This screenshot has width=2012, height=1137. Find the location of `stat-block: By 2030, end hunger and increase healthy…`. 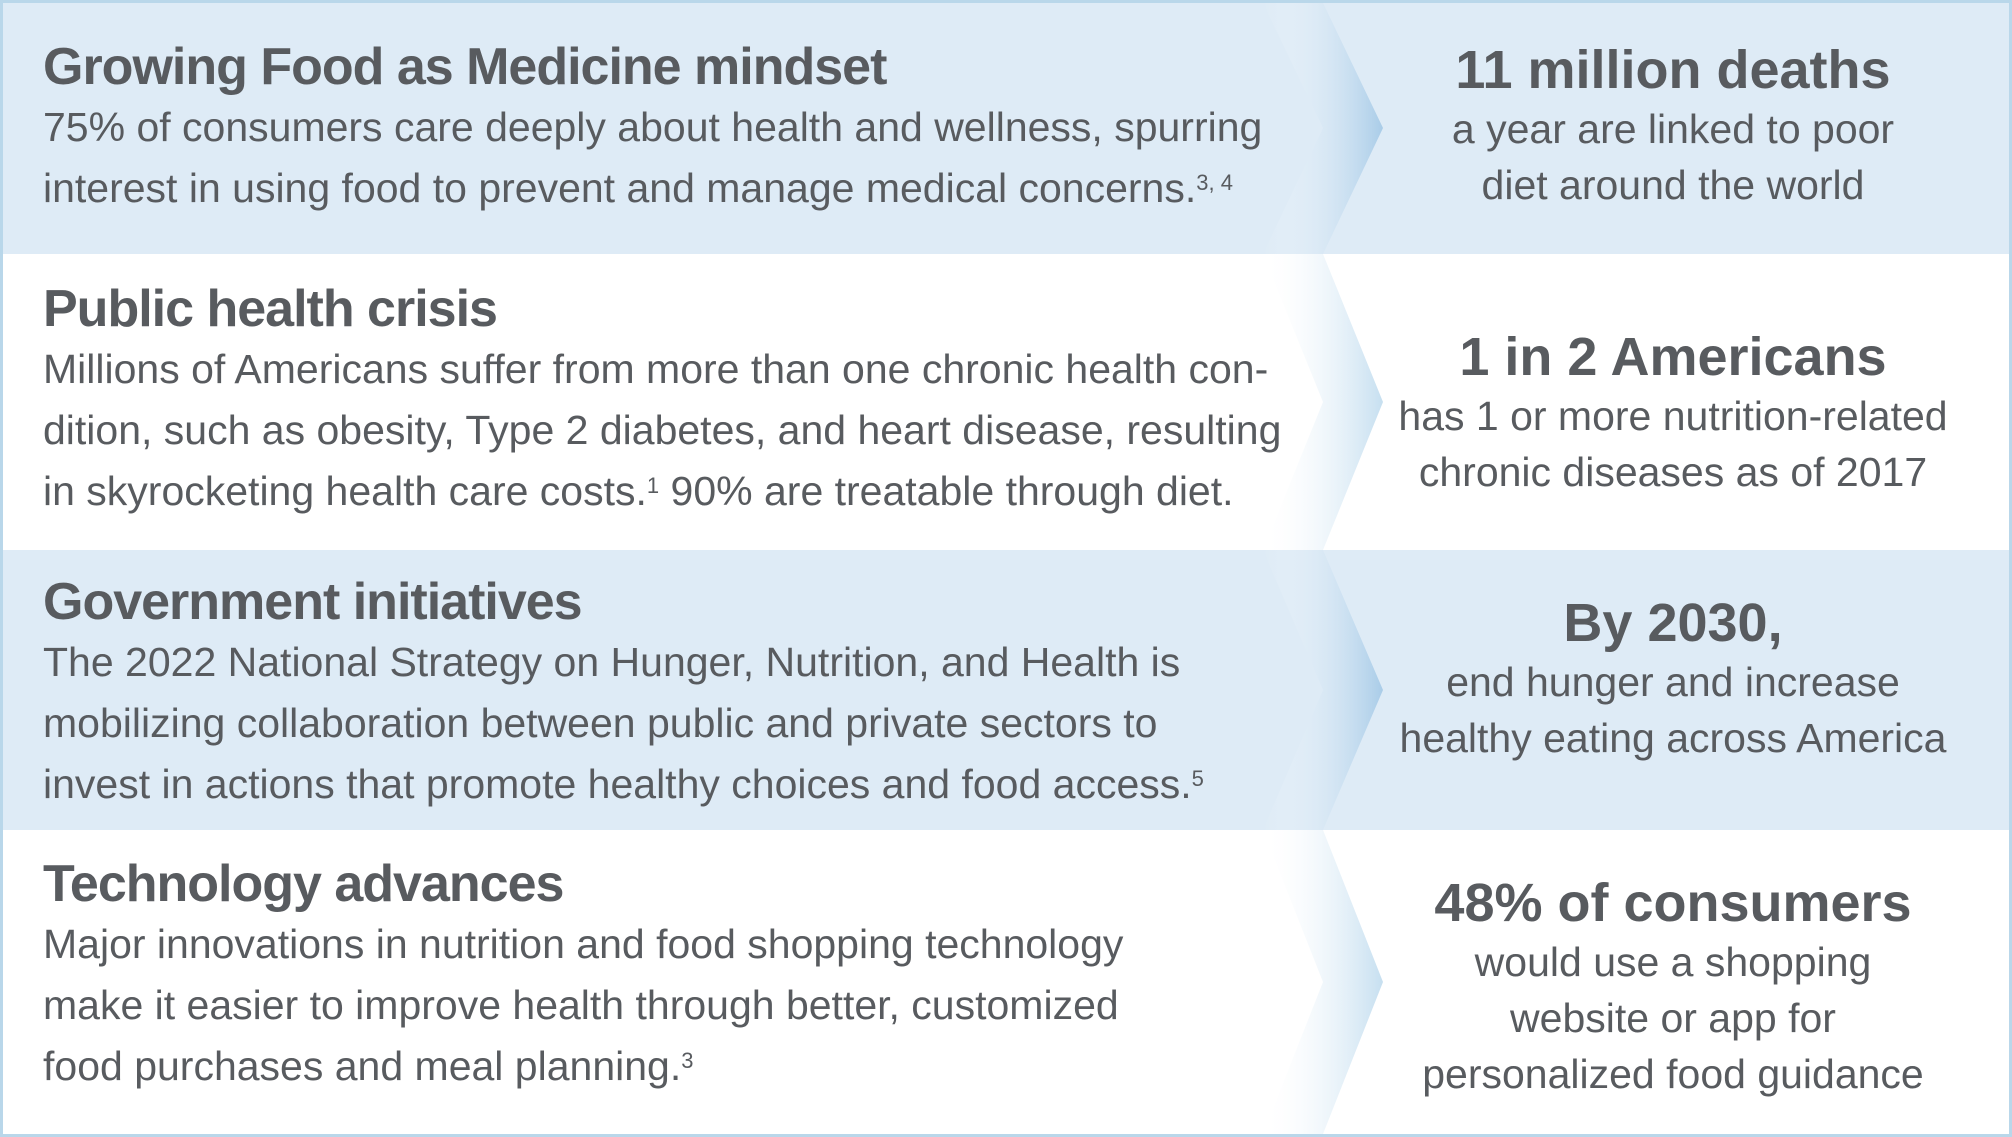

stat-block: By 2030, end hunger and increase healthy… is located at coordinates (1673, 679).